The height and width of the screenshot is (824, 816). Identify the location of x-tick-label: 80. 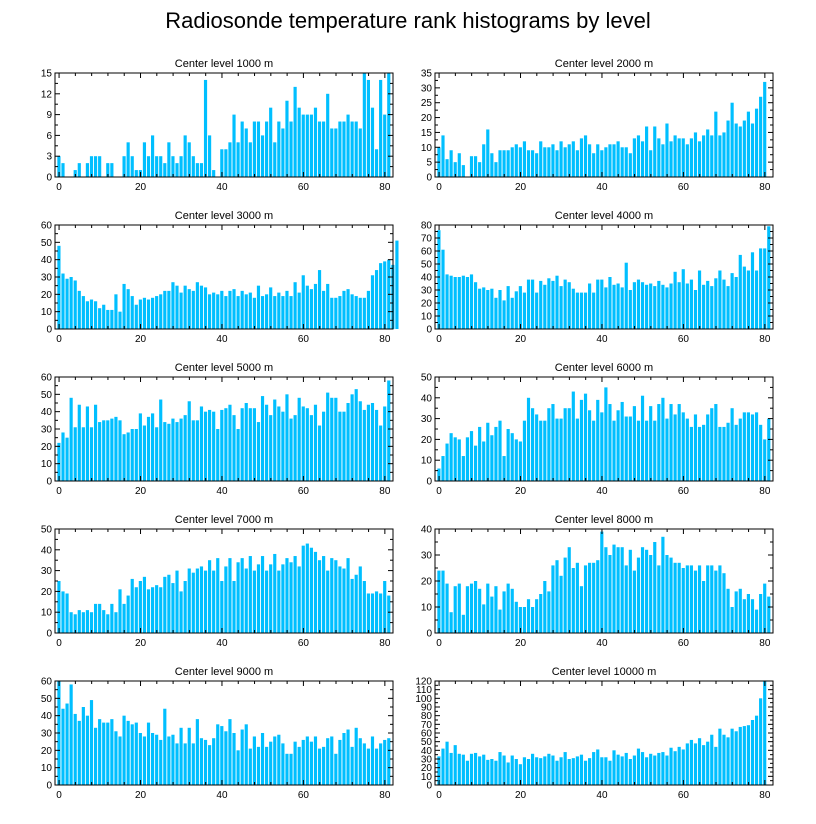
(765, 795).